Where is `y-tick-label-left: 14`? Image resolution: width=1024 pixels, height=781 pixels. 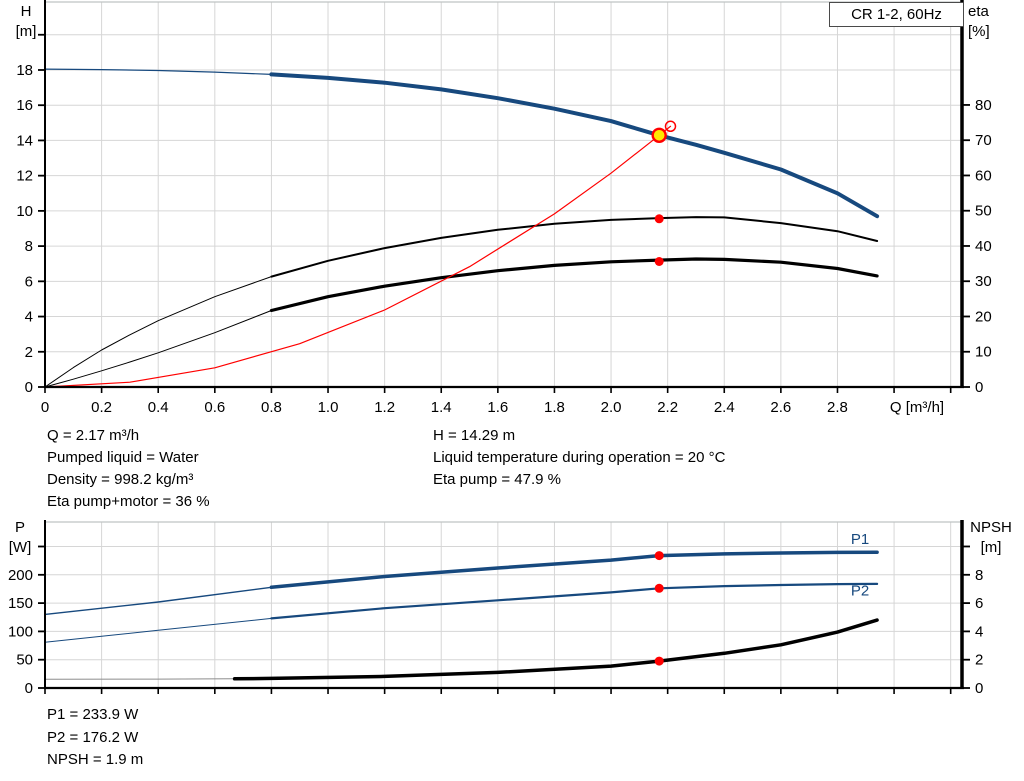
y-tick-label-left: 14 is located at coordinates (24, 140).